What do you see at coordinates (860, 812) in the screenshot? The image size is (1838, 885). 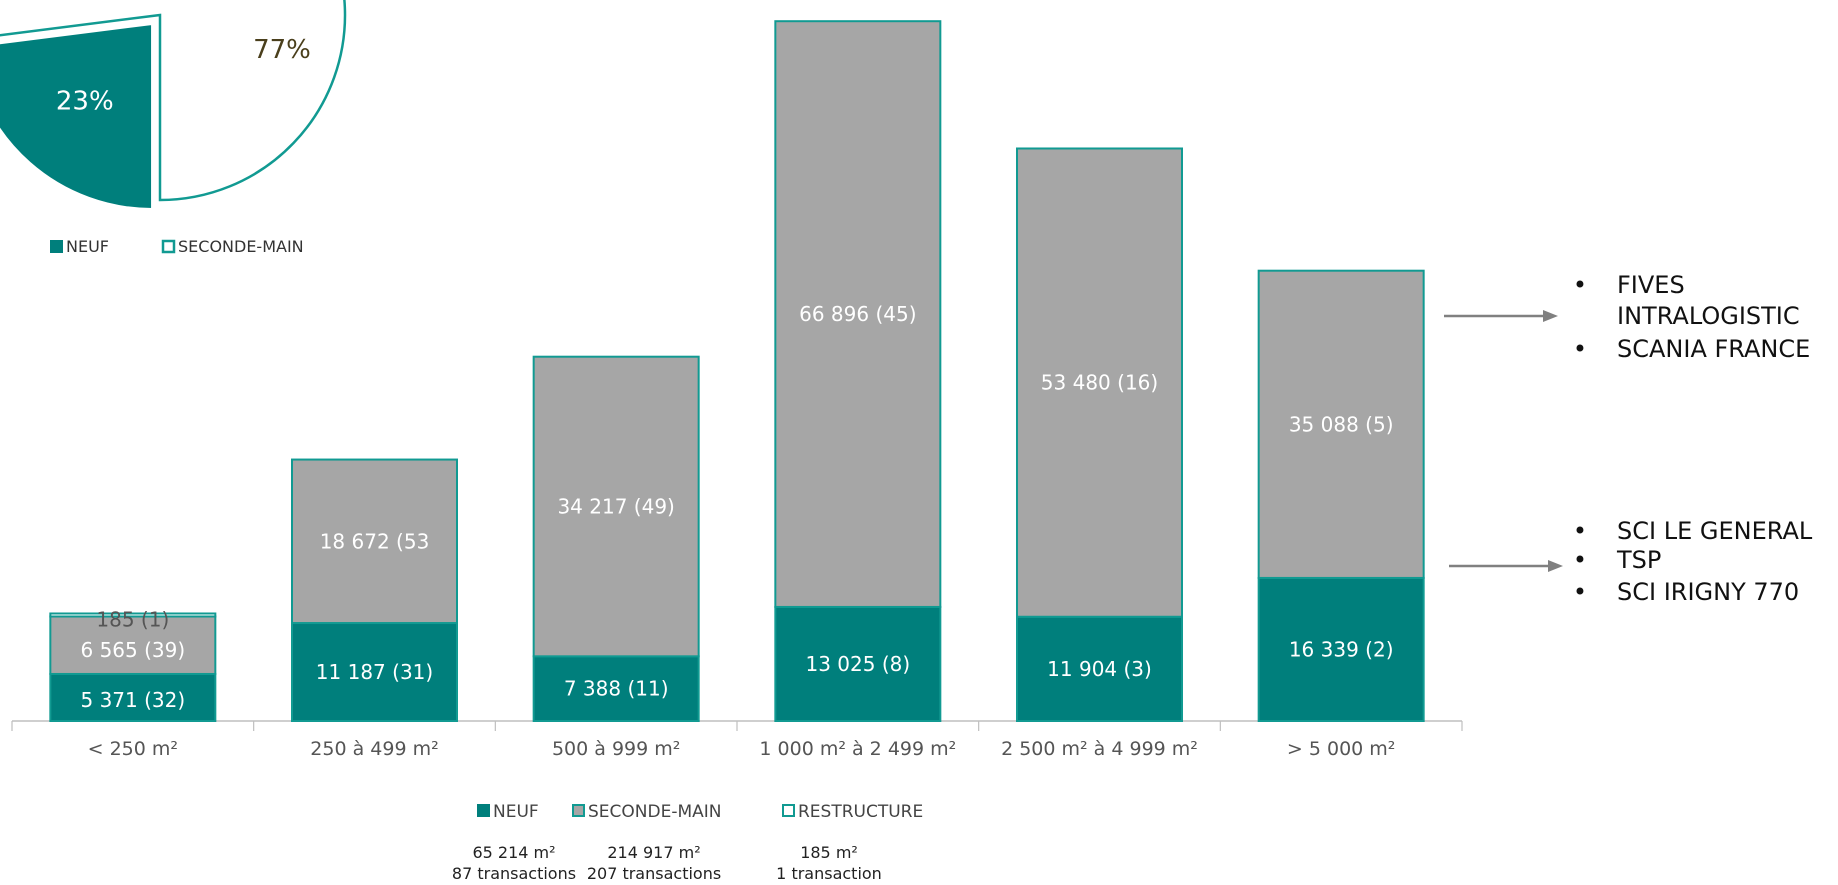 I see `legend-label: RESTRUCTURE` at bounding box center [860, 812].